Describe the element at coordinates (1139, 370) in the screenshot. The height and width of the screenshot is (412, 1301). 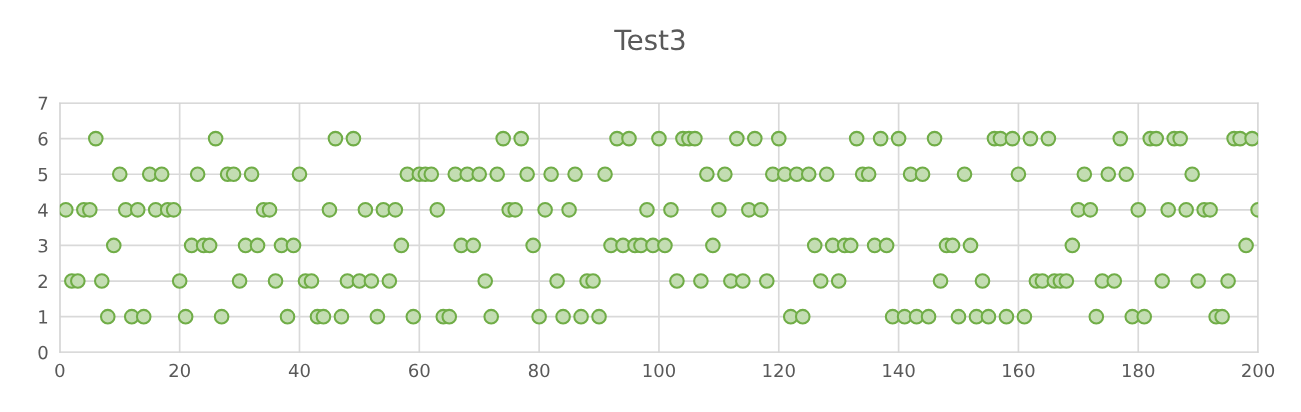
I see `x-tick-label: 180` at that location.